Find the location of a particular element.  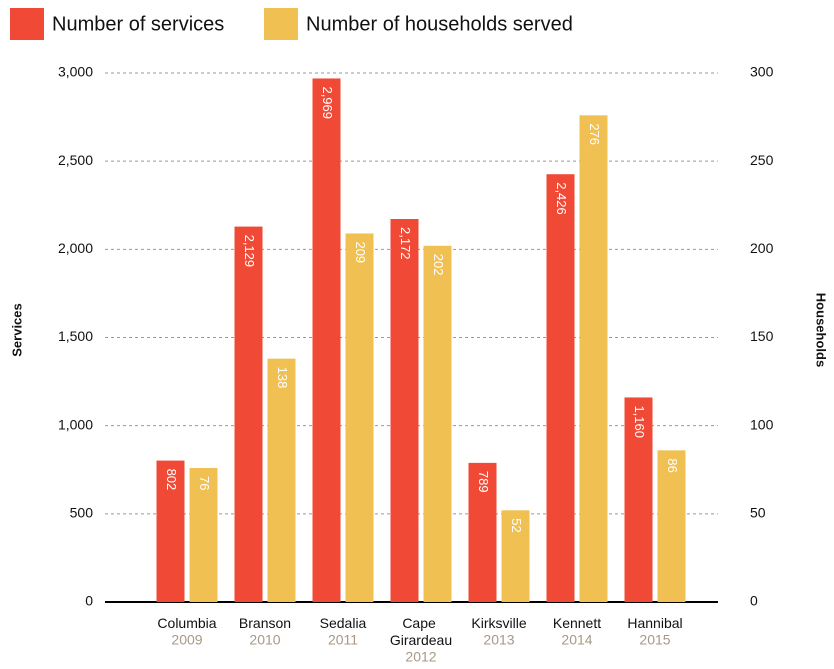

y2-tick-label: 50 is located at coordinates (758, 513).